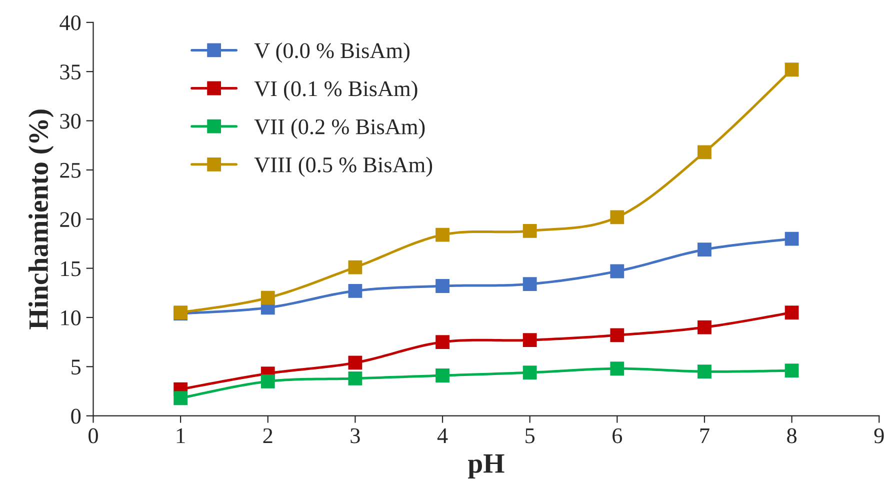 Image resolution: width=888 pixels, height=498 pixels. Describe the element at coordinates (76, 416) in the screenshot. I see `y-tick-label: 0` at that location.